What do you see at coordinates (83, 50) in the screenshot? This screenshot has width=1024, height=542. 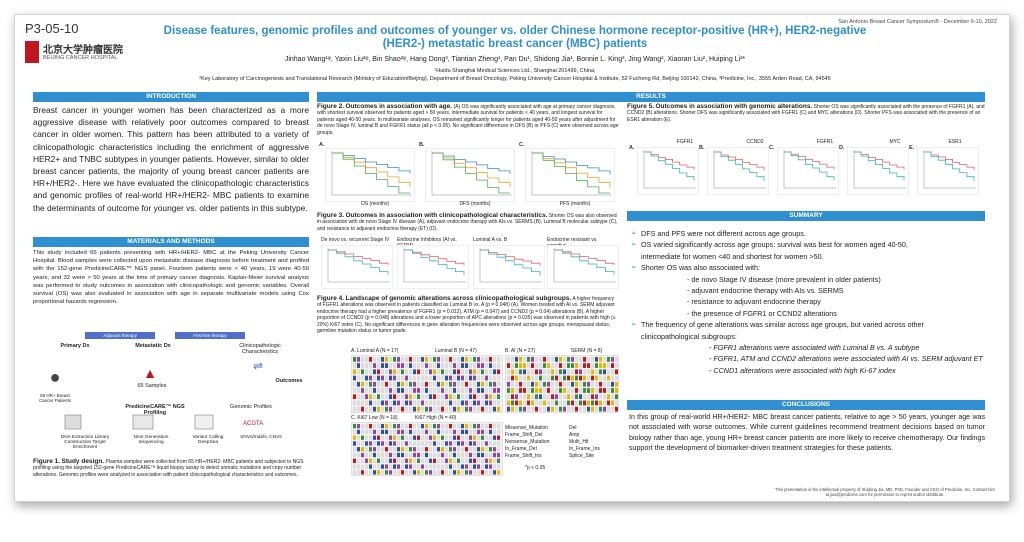 I see `logo-chinese-name: 北京大学肿瘤医院` at bounding box center [83, 50].